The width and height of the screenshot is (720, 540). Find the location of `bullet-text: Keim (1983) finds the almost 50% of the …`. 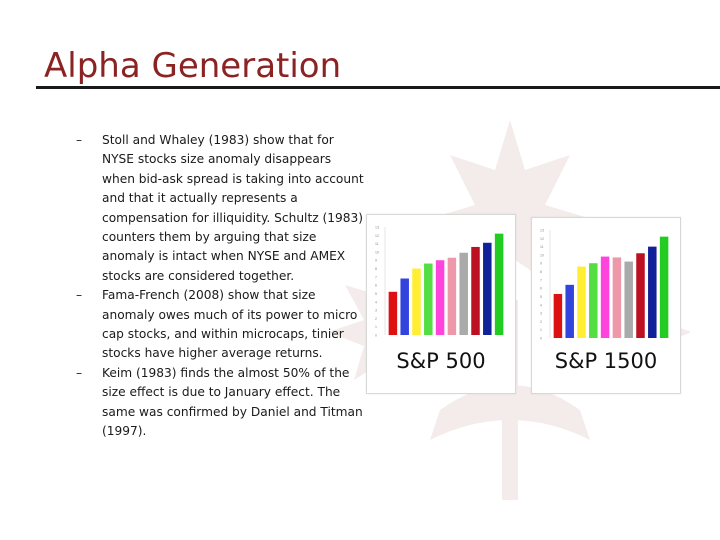

bullet-text: Keim (1983) finds the almost 50% of the … is located at coordinates (232, 402).